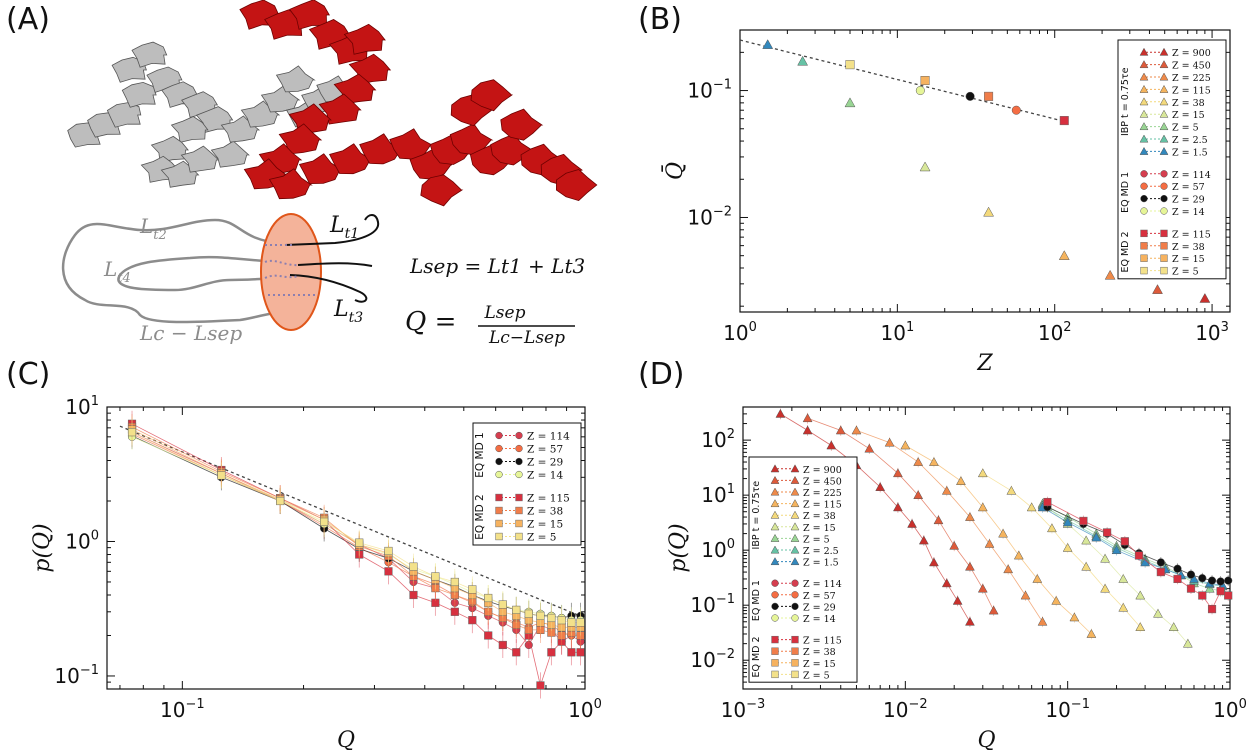 Image resolution: width=1260 pixels, height=750 pixels. Describe the element at coordinates (541, 538) in the screenshot. I see `panel-c-legend-label: Z = 5` at that location.